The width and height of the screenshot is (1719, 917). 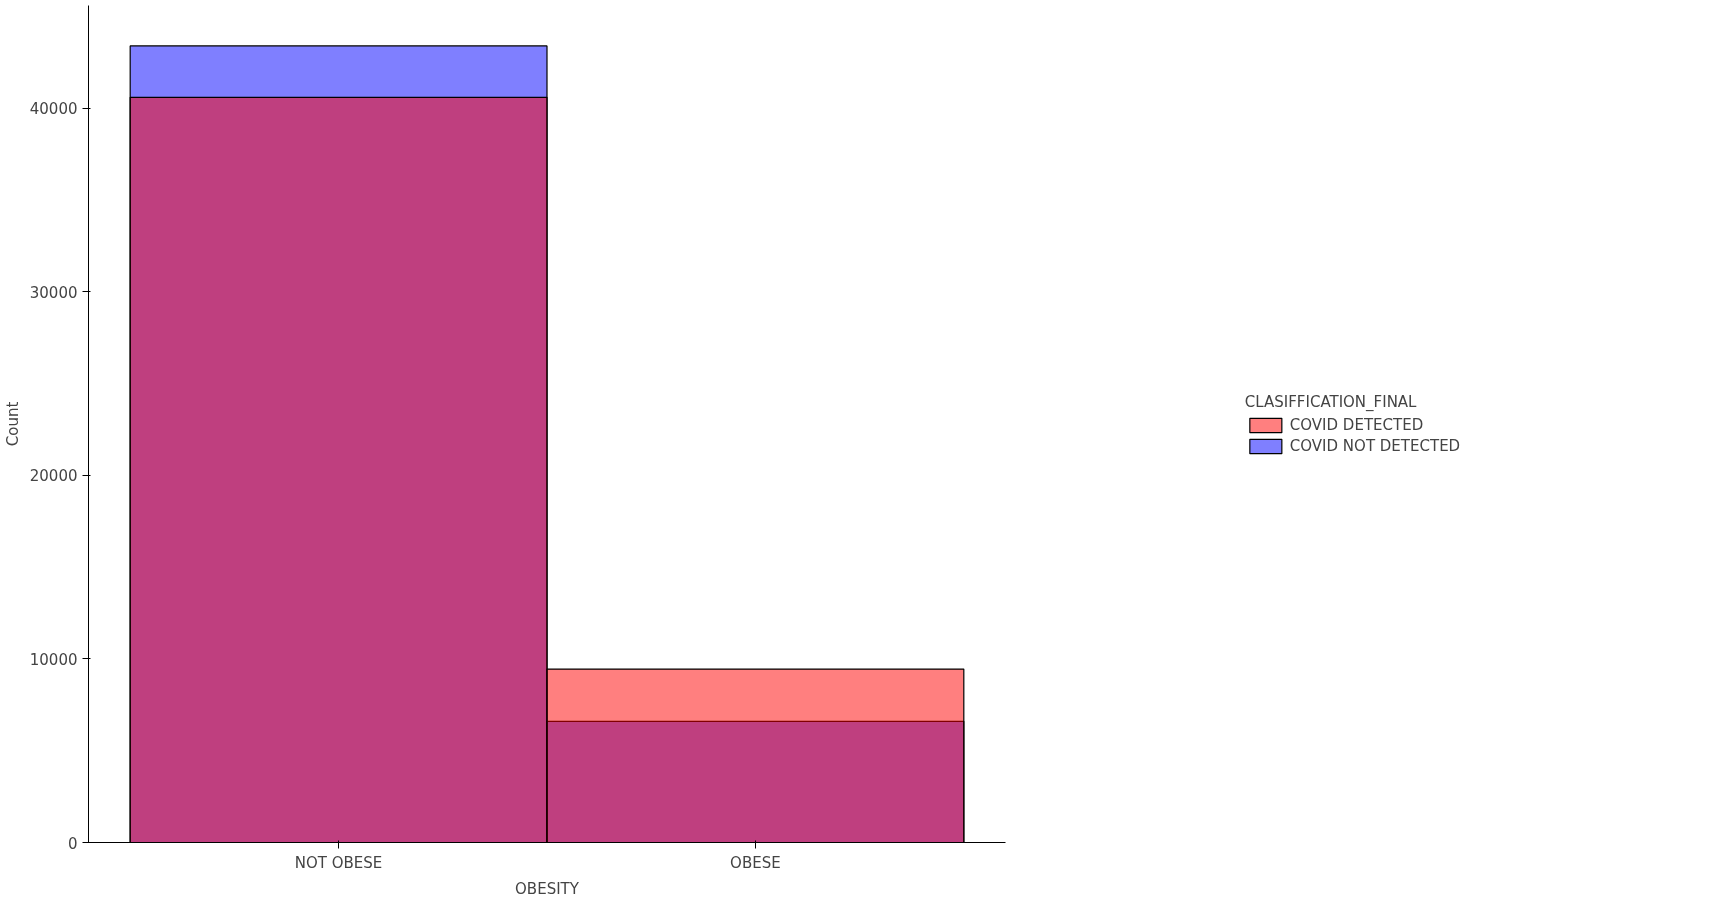 What do you see at coordinates (53, 476) in the screenshot?
I see `y-tick-label: 20000` at bounding box center [53, 476].